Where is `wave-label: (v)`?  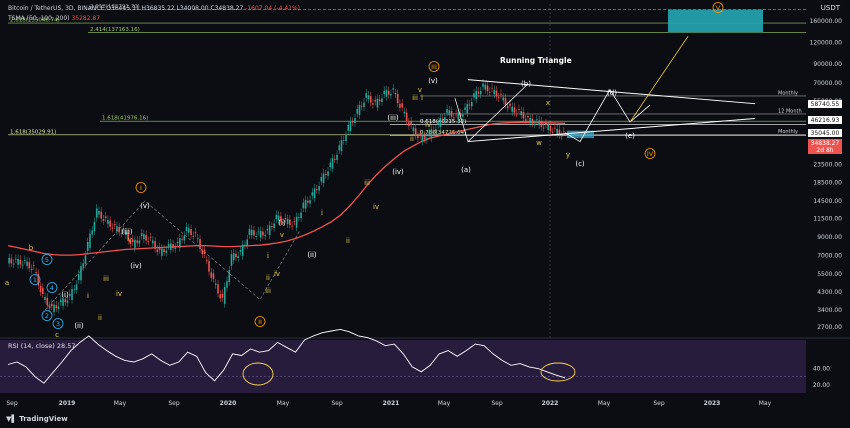
wave-label: (v) is located at coordinates (145, 206).